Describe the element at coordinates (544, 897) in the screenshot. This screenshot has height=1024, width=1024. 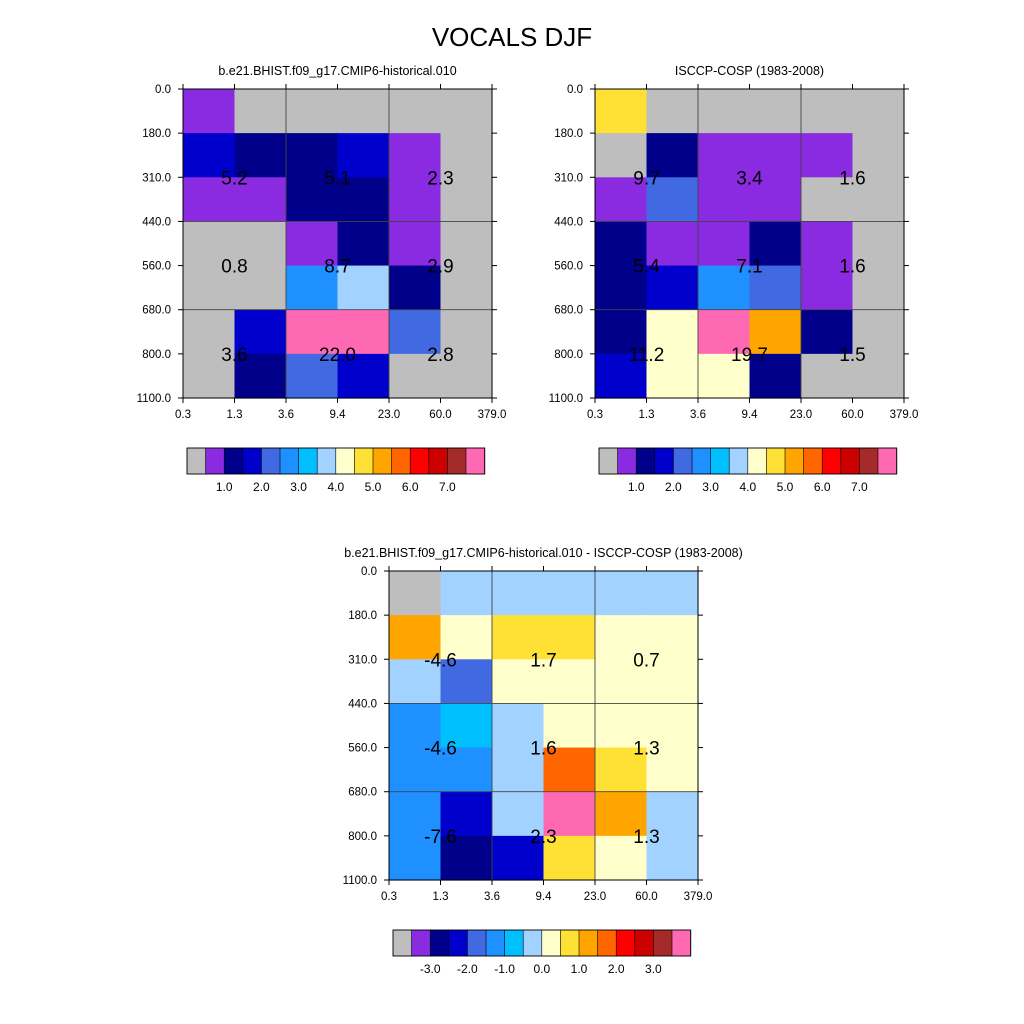
I see `x-tick-label: 9.4` at that location.